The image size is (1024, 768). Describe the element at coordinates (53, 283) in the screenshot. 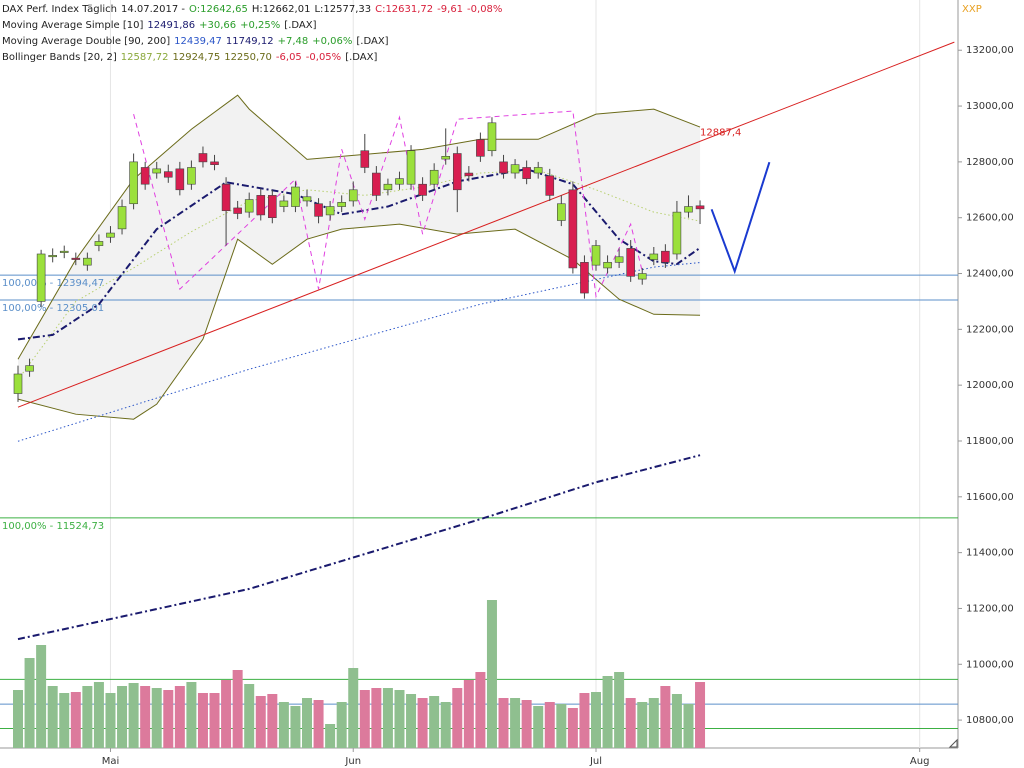

I see `level-label: 100,00% - 12394,47` at that location.